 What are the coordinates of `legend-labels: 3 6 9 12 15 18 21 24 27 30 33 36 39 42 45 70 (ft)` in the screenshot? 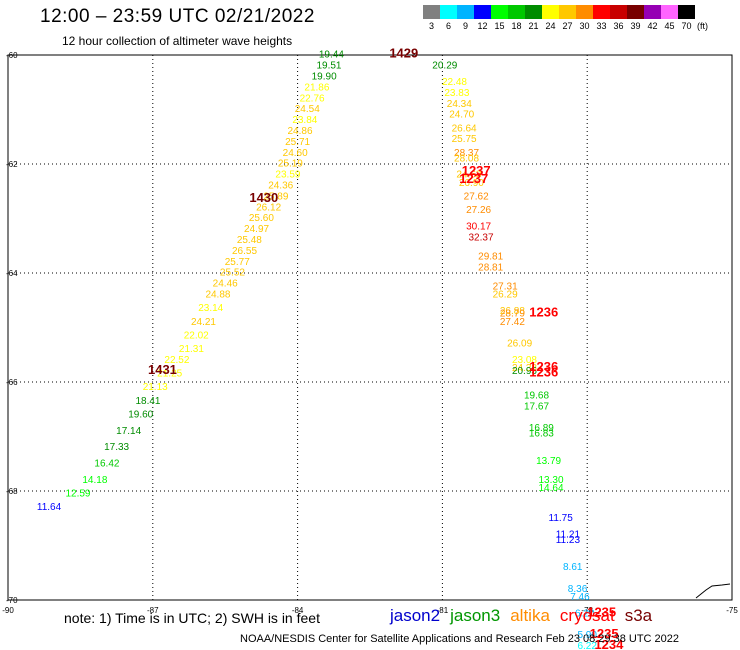 It's located at (565, 26).